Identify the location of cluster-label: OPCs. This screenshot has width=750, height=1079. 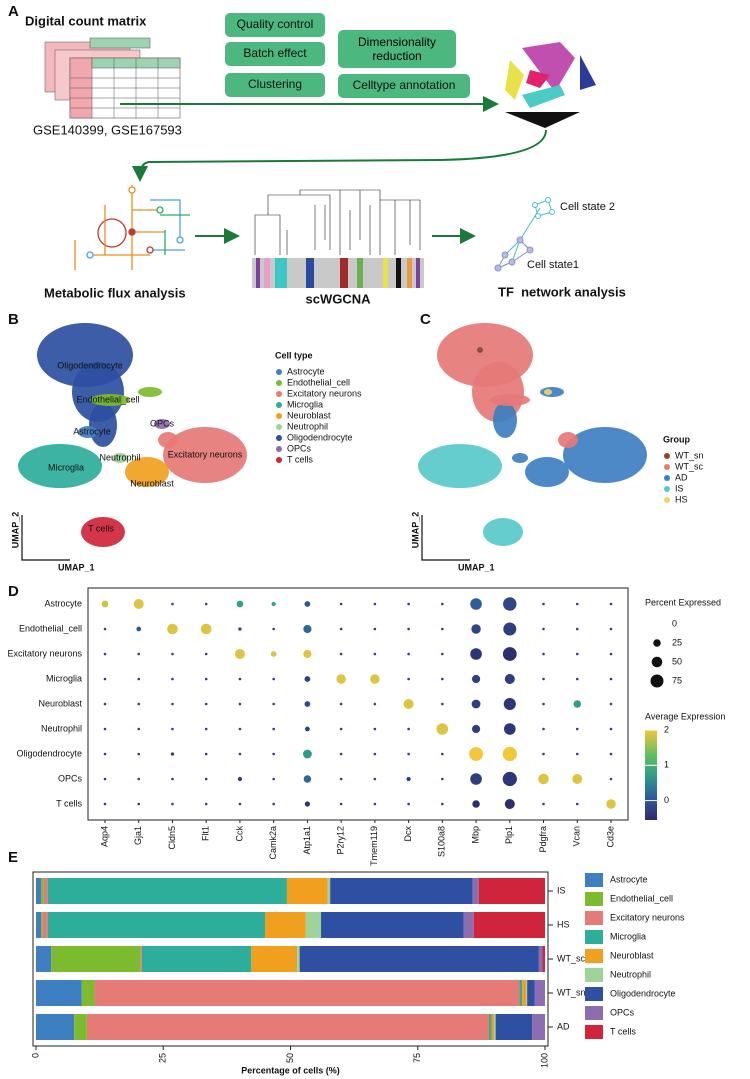
(162, 423).